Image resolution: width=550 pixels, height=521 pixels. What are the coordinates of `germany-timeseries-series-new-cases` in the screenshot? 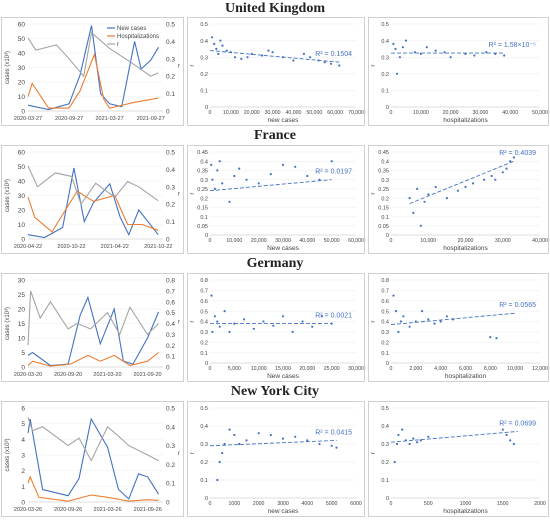 It's located at (93, 331).